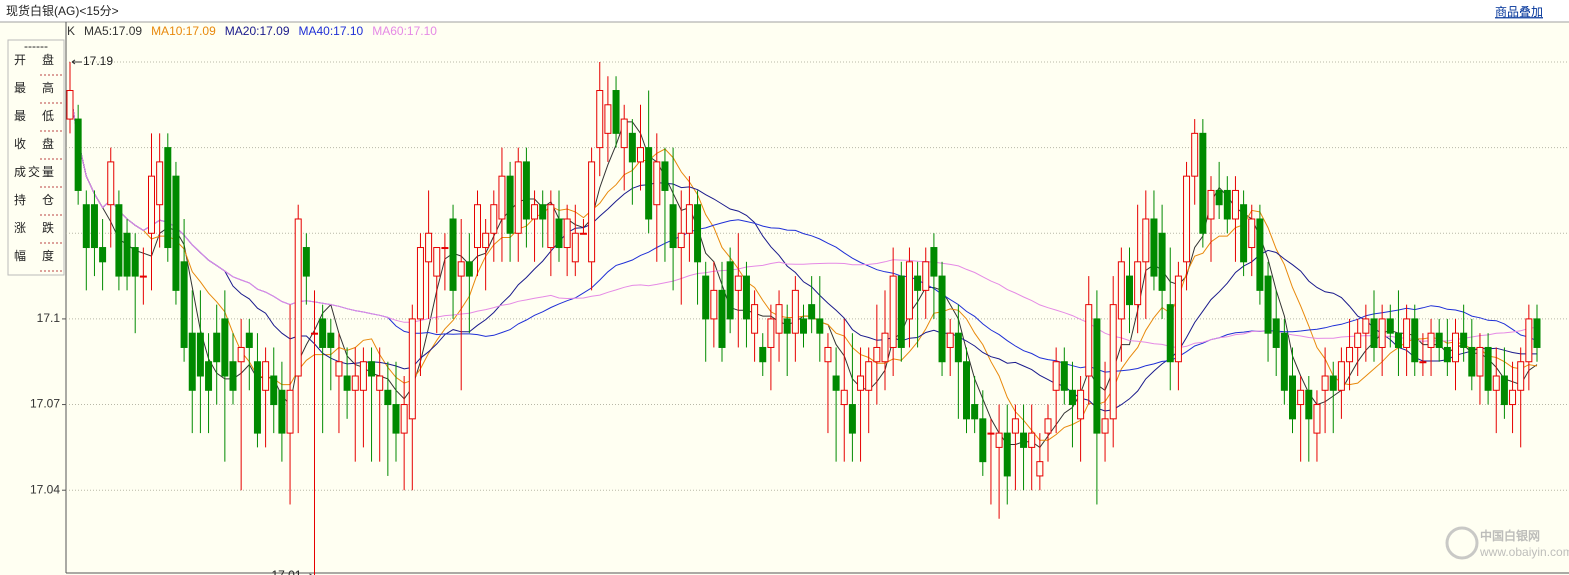  I want to click on watermark: 中国白银网 www.obaiyin.com, so click(1507, 543).